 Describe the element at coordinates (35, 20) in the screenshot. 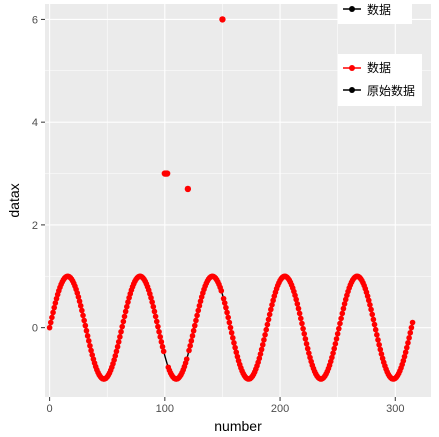

I see `y-tick-label: 6` at that location.